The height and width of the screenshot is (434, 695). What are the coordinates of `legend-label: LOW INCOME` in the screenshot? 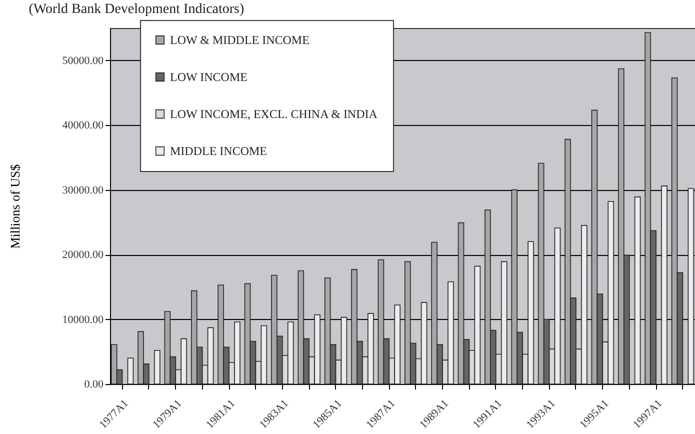 It's located at (209, 77).